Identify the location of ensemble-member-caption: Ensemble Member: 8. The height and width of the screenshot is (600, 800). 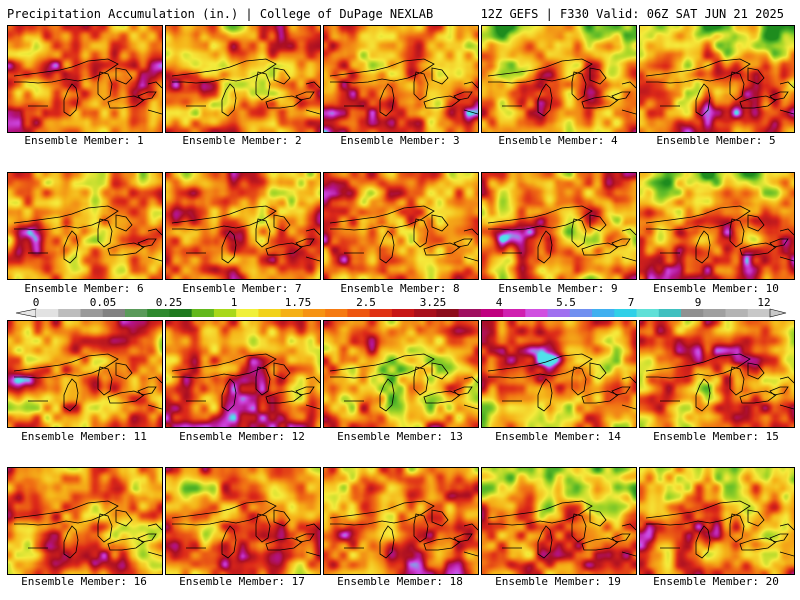
(400, 288).